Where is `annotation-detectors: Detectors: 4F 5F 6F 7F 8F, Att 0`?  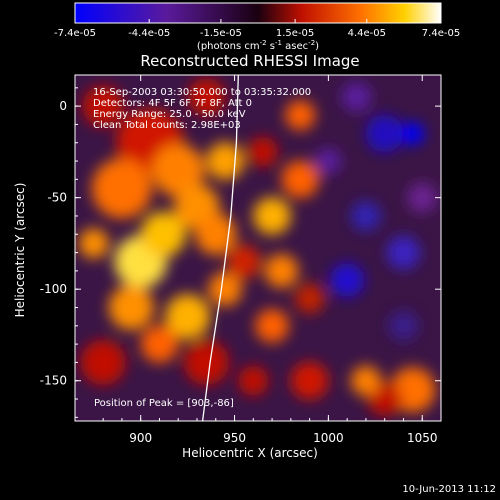
annotation-detectors: Detectors: 4F 5F 6F 7F 8F, Att 0 is located at coordinates (173, 103).